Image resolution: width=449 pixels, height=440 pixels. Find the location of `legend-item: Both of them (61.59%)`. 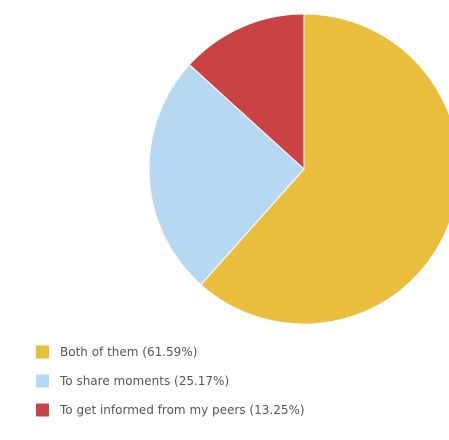

legend-item: Both of them (61.59%) is located at coordinates (116, 352).